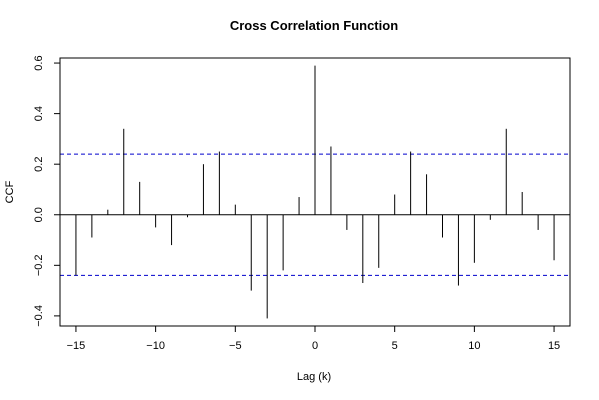 This screenshot has height=400, width=599. What do you see at coordinates (39, 214) in the screenshot?
I see `y-tick-label: 0.0` at bounding box center [39, 214].